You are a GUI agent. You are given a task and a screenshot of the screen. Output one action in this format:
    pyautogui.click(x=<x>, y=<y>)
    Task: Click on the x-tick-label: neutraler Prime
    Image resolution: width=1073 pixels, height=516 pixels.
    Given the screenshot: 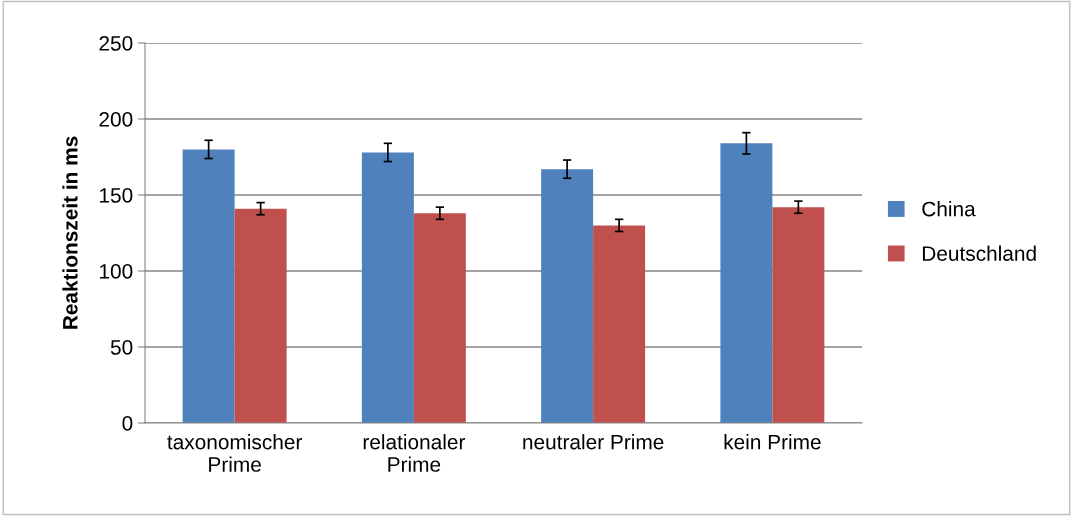 What is the action you would take?
    pyautogui.click(x=593, y=442)
    